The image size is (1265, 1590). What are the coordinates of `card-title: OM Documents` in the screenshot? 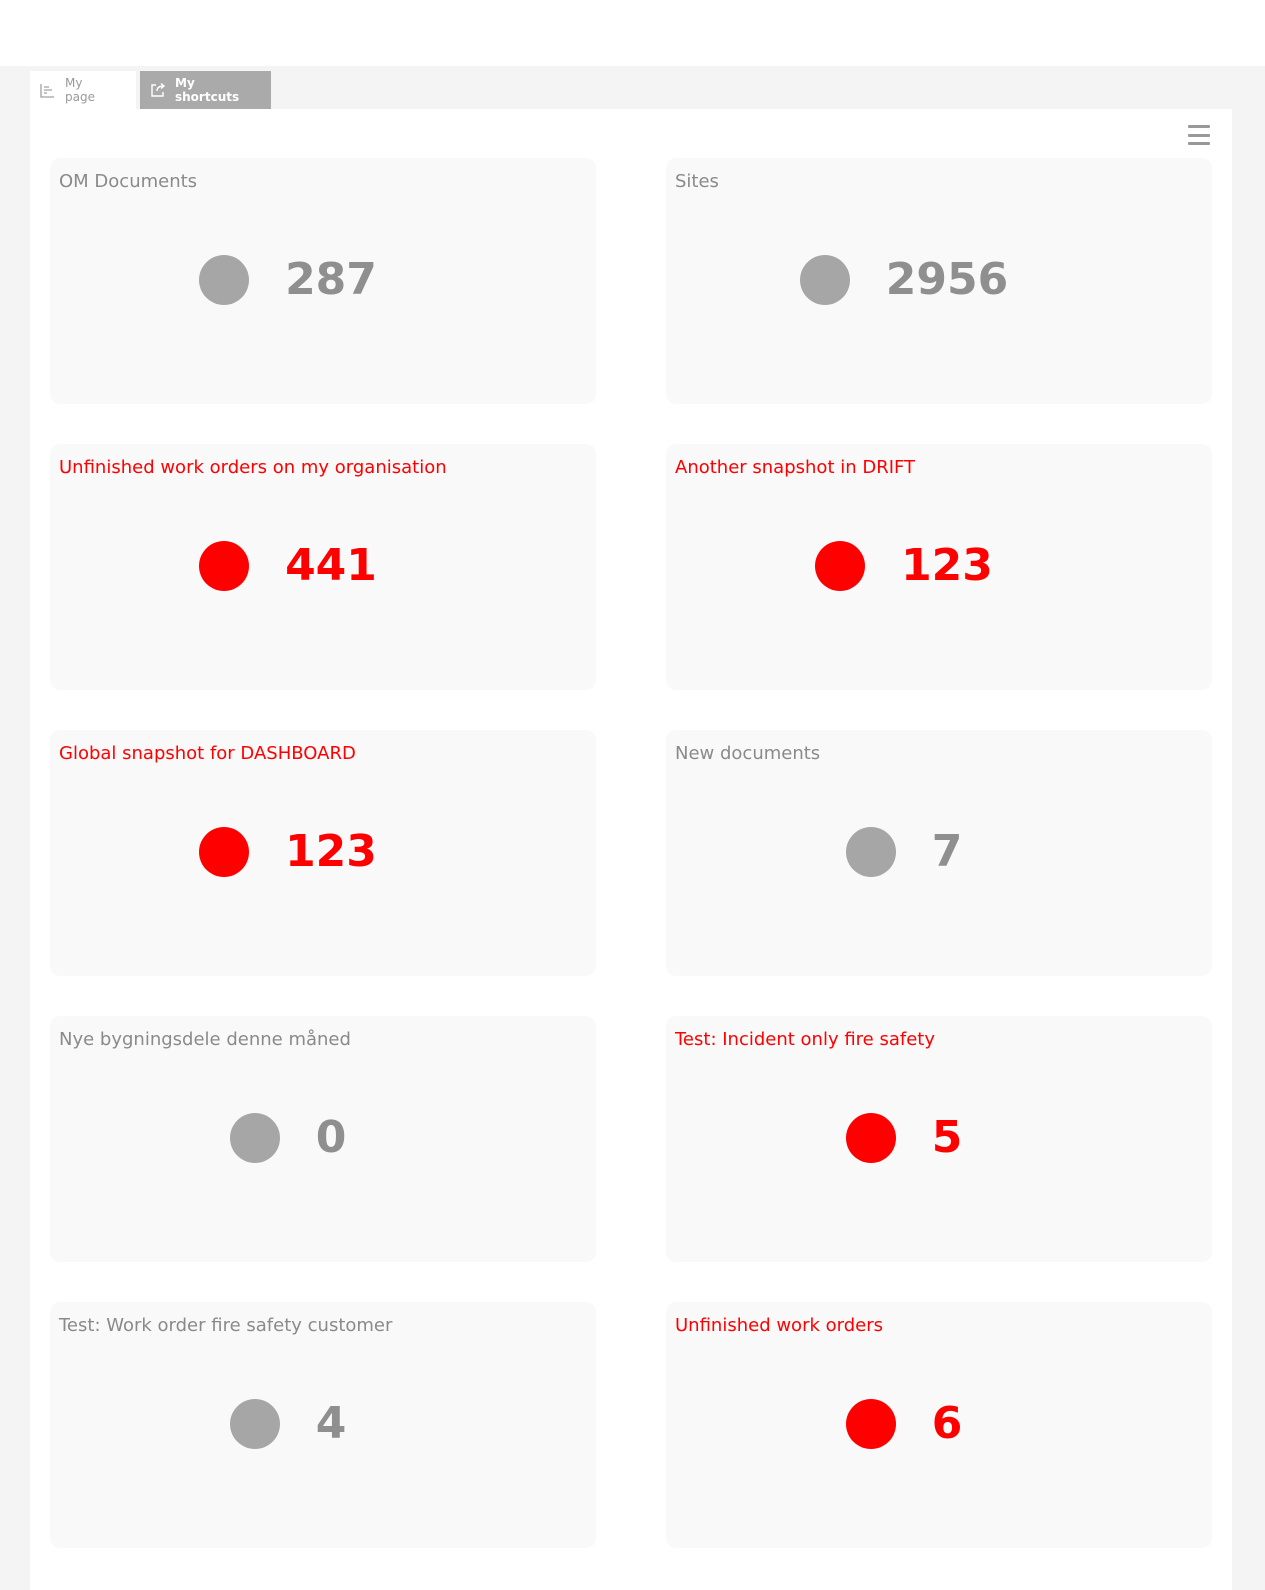 It's located at (128, 181).